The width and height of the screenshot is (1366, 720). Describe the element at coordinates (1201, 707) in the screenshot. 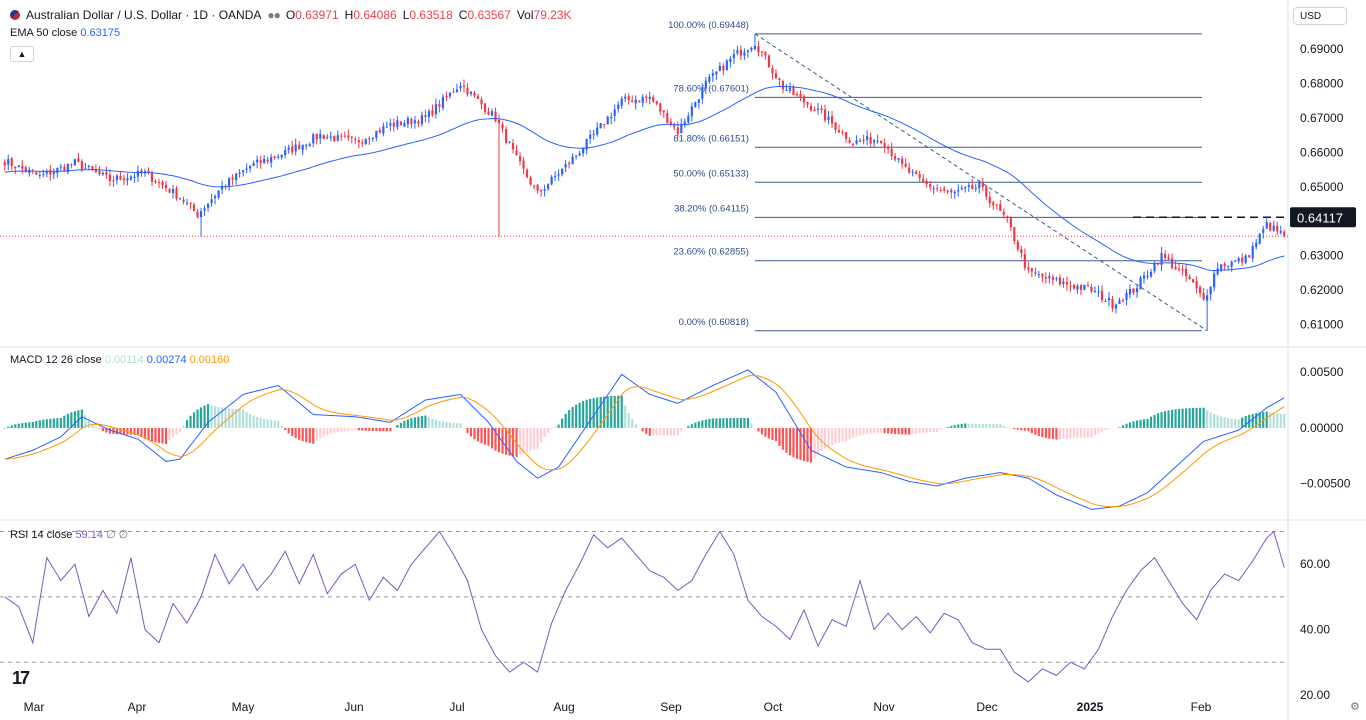

I see `x-axis-label: Feb` at that location.